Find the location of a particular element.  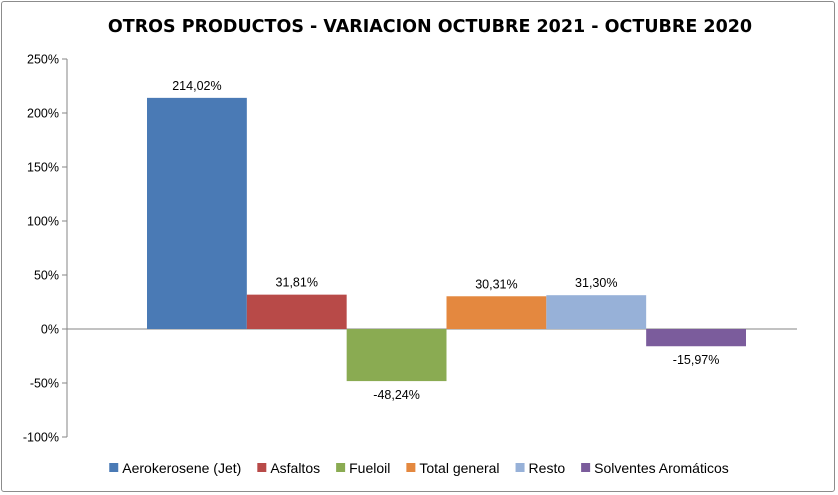

legend-label: Aerokerosene (Jet) is located at coordinates (181, 468).